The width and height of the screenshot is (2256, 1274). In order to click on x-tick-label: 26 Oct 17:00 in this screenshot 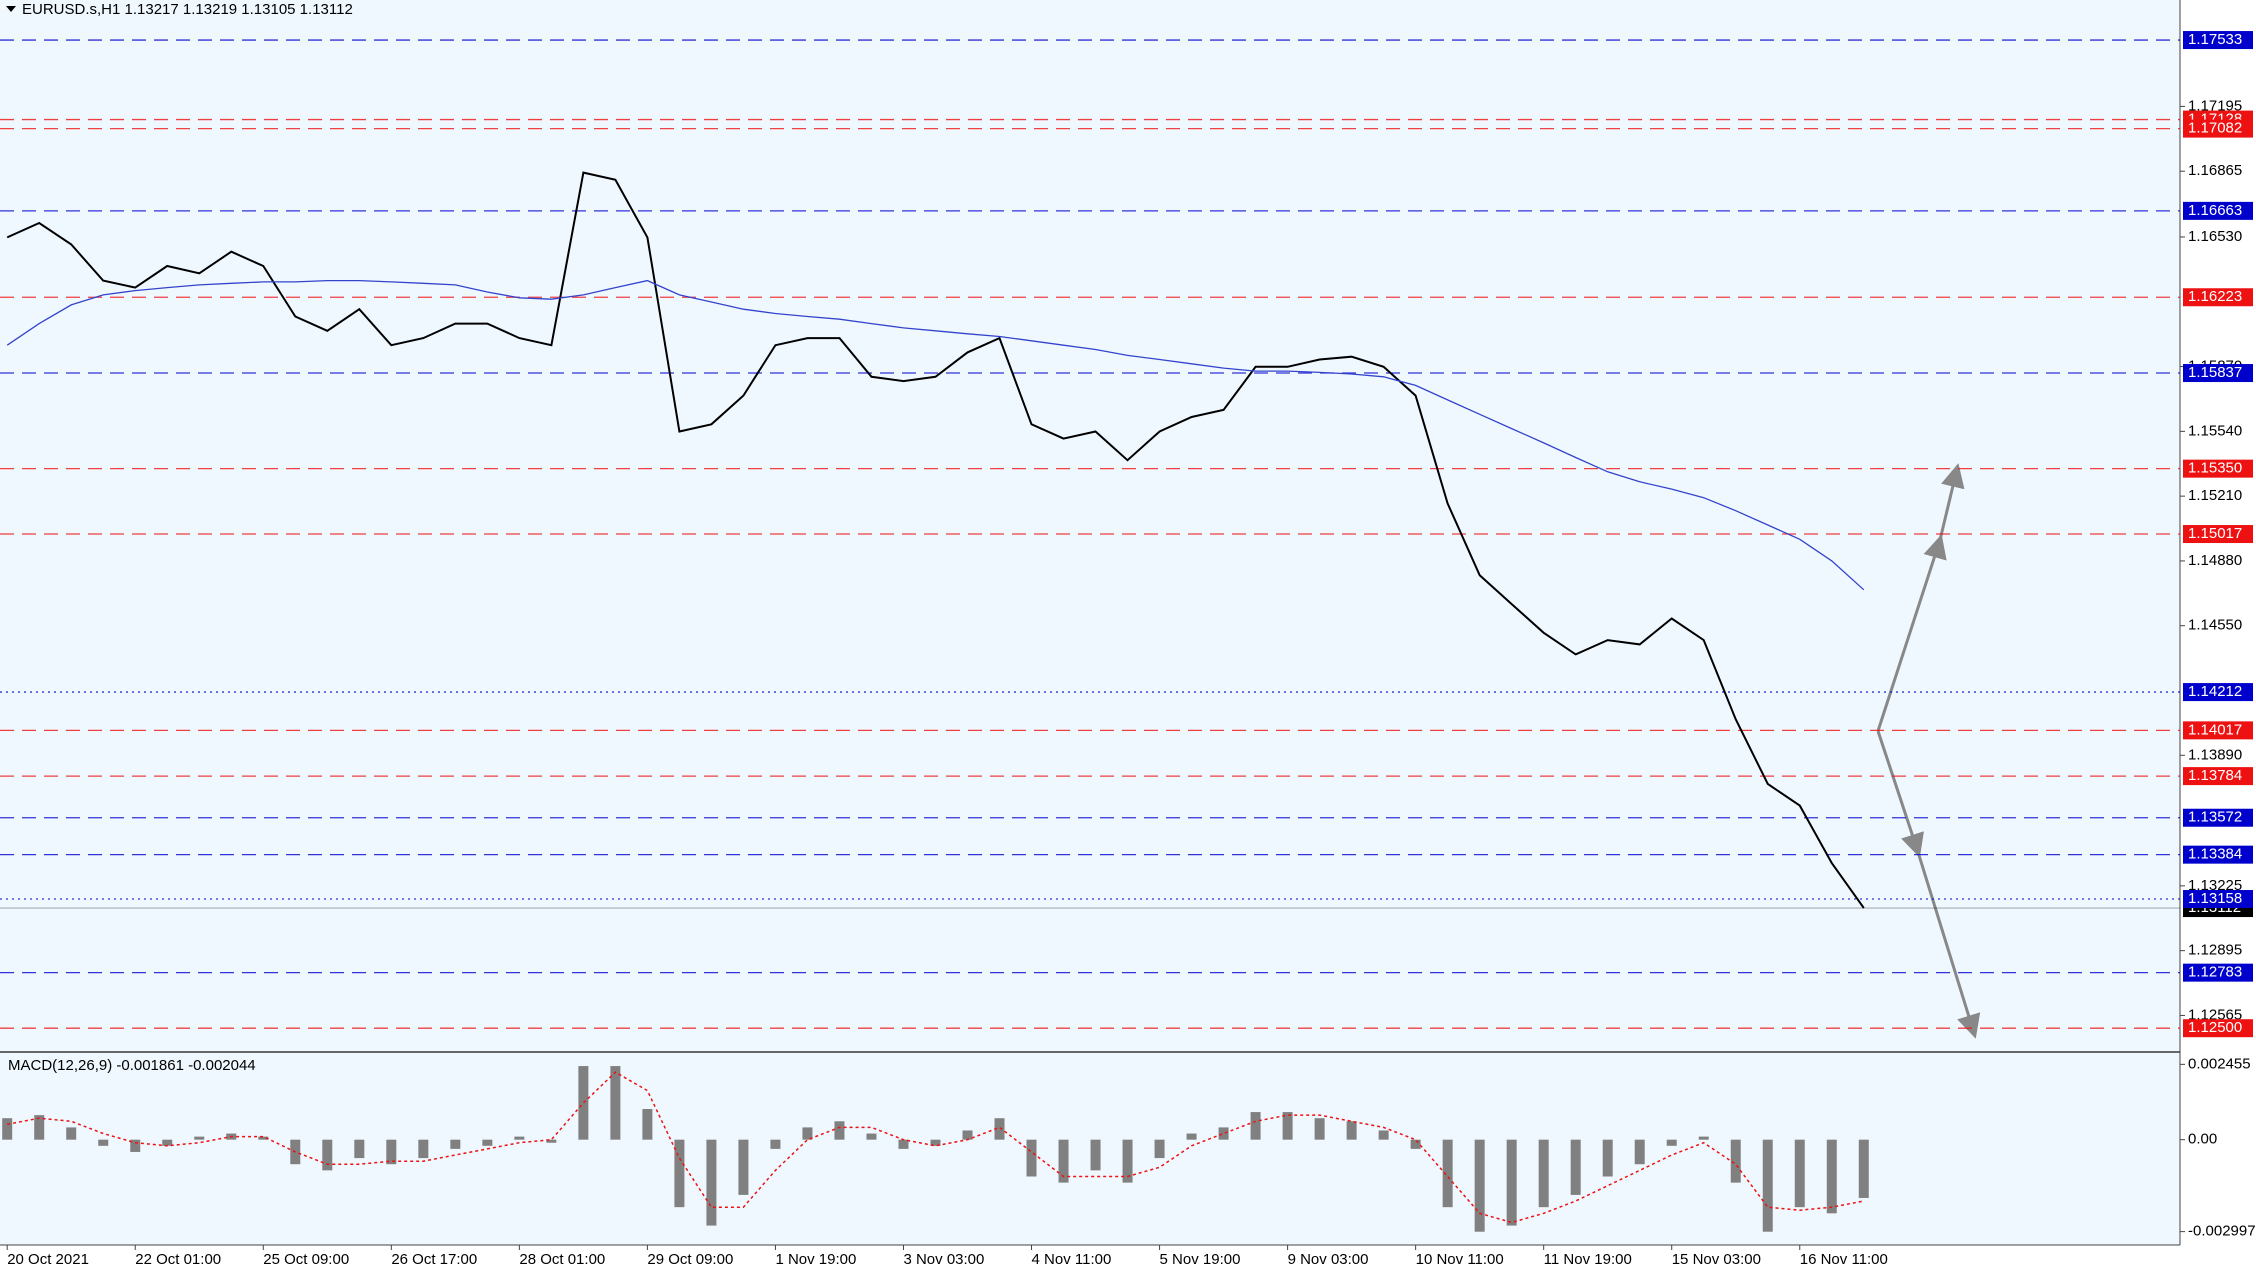, I will do `click(434, 1259)`.